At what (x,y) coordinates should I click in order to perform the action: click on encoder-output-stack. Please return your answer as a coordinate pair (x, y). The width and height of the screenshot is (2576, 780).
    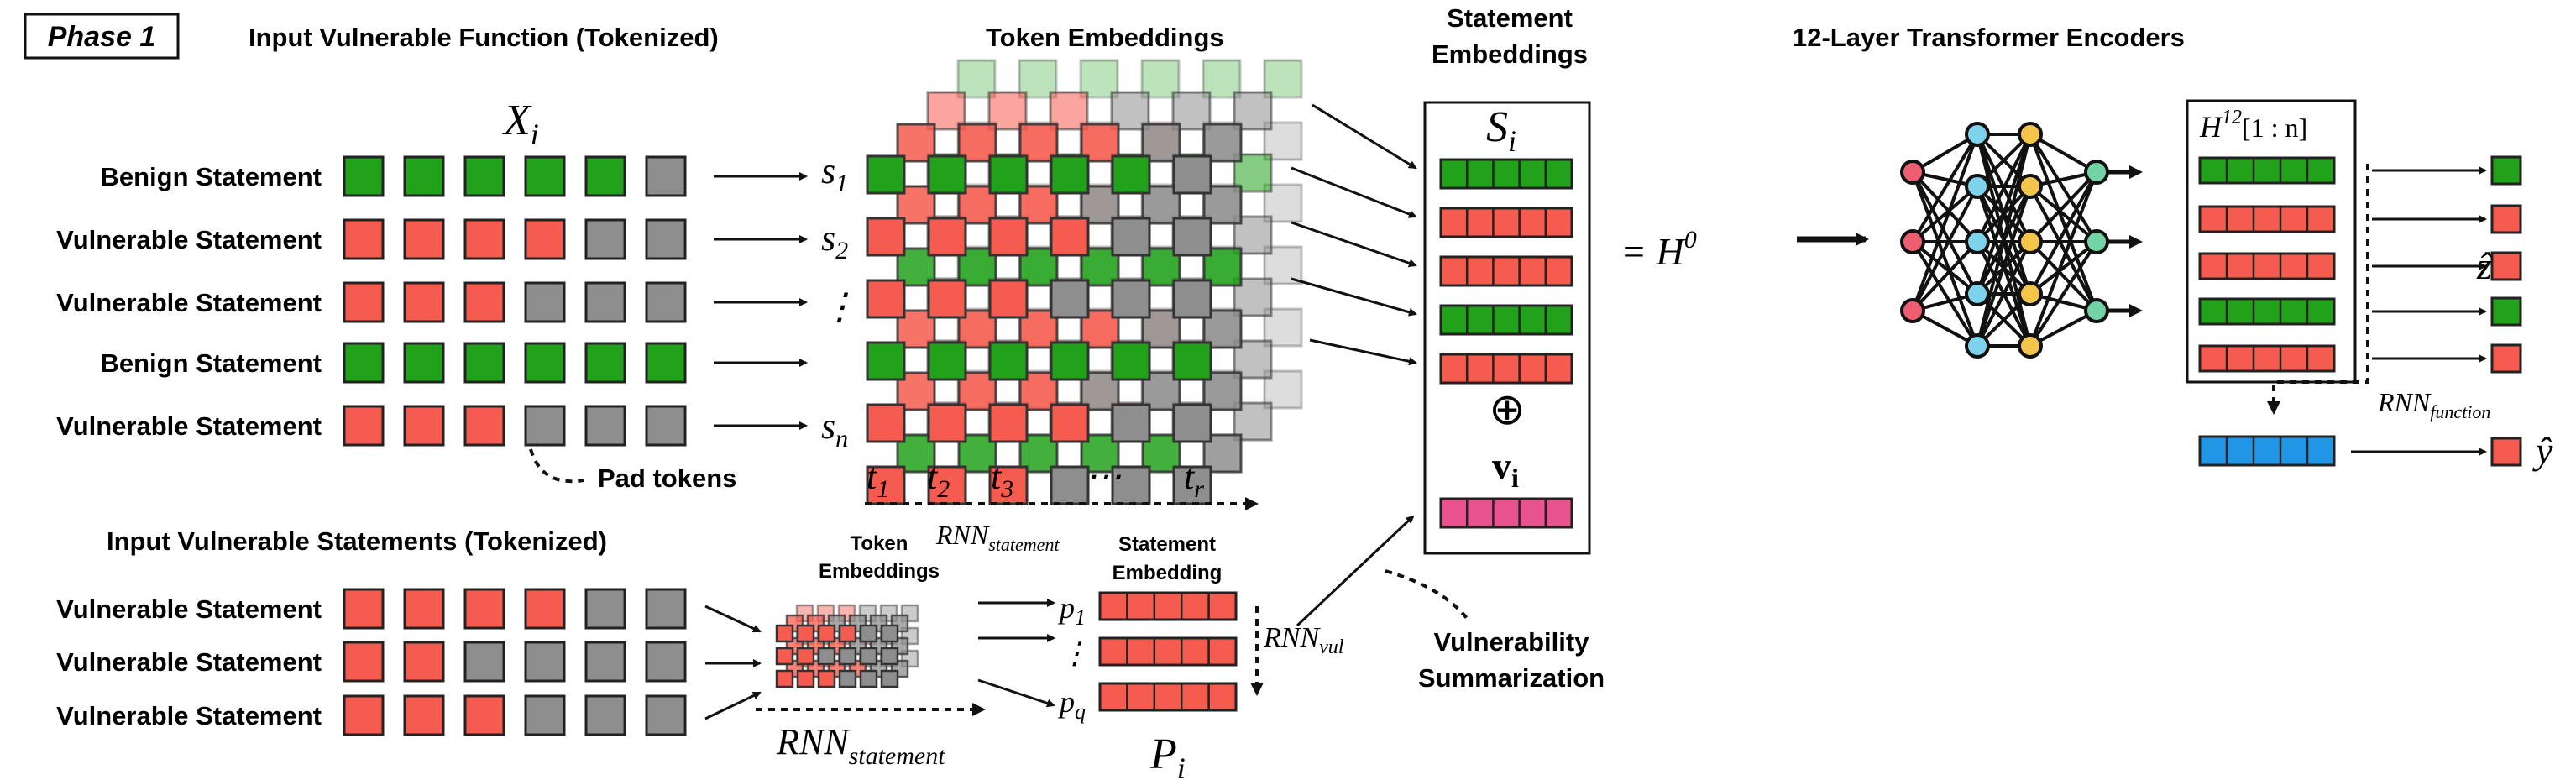
    Looking at the image, I should click on (2267, 264).